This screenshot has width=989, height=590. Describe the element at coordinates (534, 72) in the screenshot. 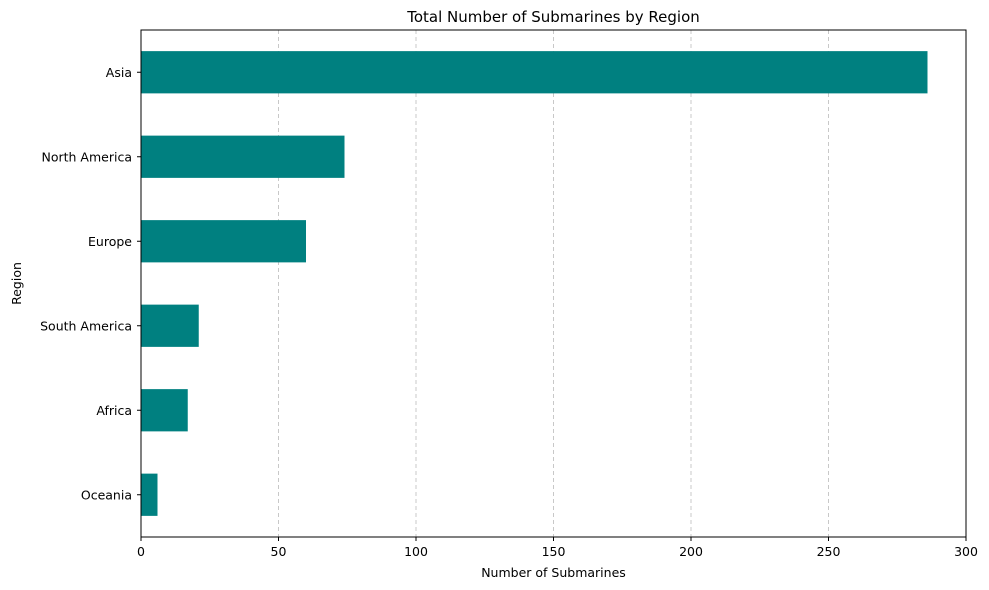

I see `bar-asia` at that location.